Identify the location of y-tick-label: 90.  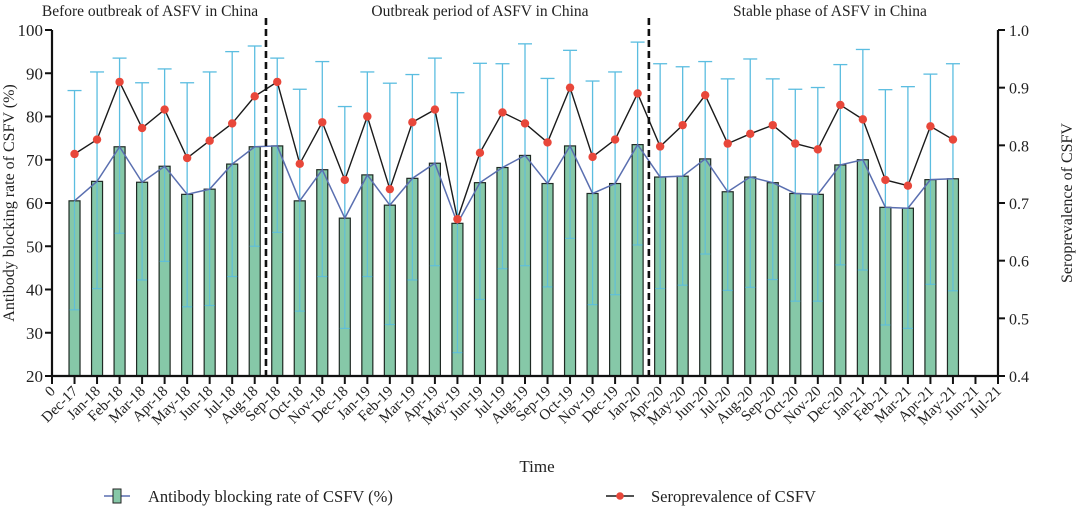
(34, 73).